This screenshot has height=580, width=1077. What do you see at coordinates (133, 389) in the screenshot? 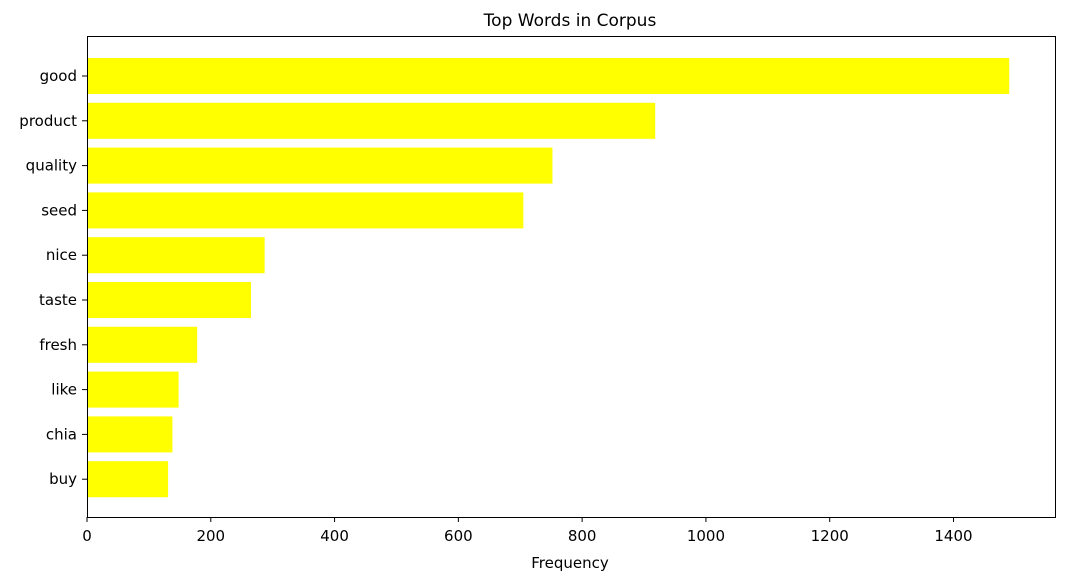
I see `bar-like` at bounding box center [133, 389].